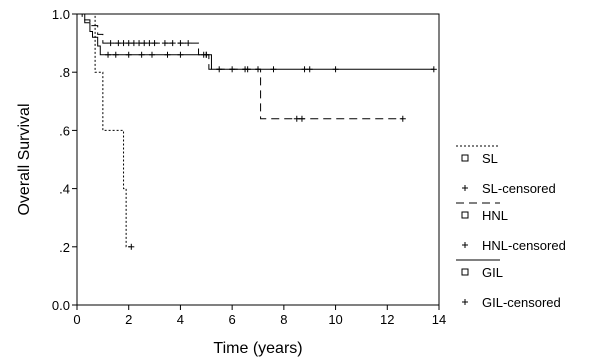 The height and width of the screenshot is (358, 598). I want to click on x-axis-title: Time (years), so click(257, 348).